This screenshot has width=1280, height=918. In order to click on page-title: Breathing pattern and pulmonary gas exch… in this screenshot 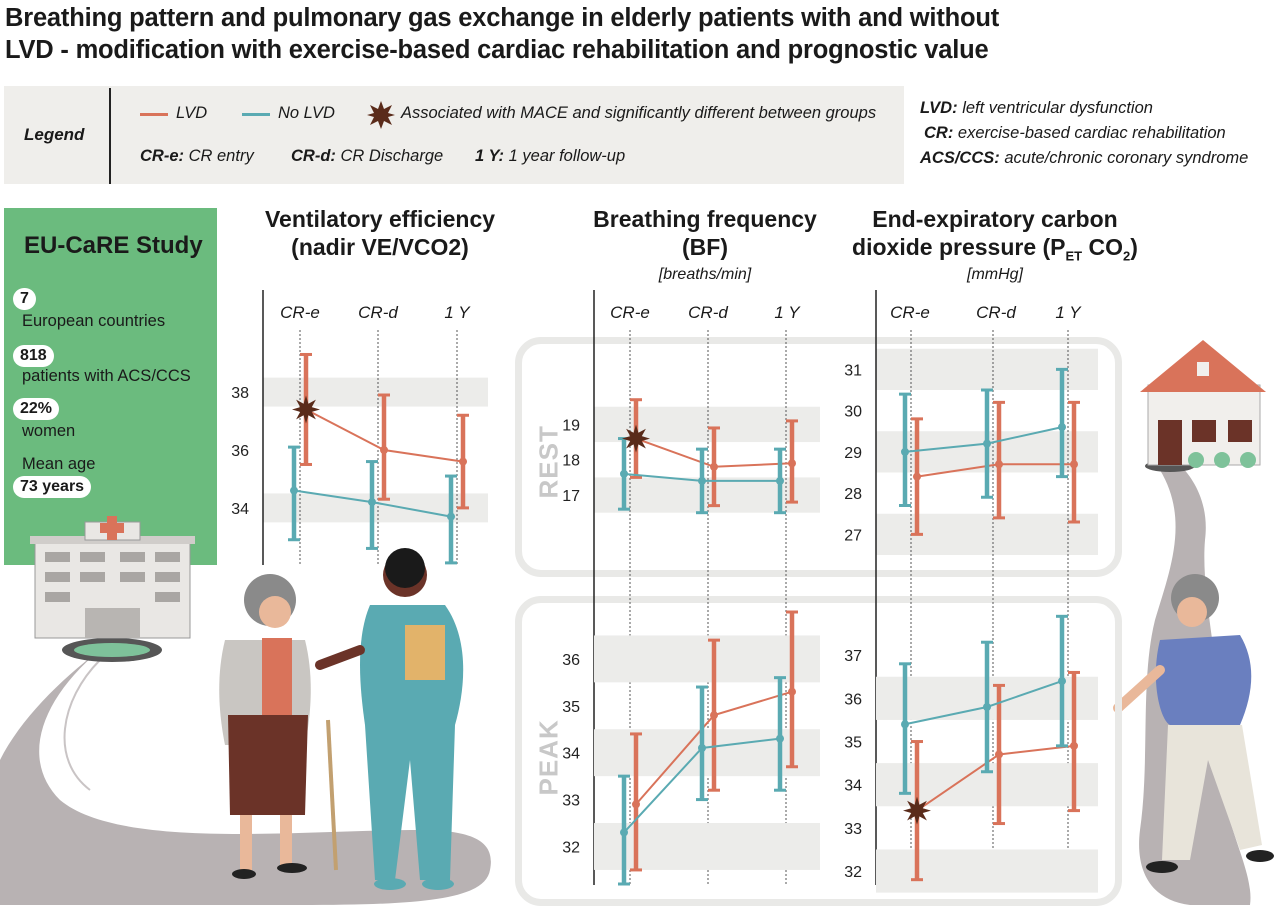, I will do `click(595, 34)`.